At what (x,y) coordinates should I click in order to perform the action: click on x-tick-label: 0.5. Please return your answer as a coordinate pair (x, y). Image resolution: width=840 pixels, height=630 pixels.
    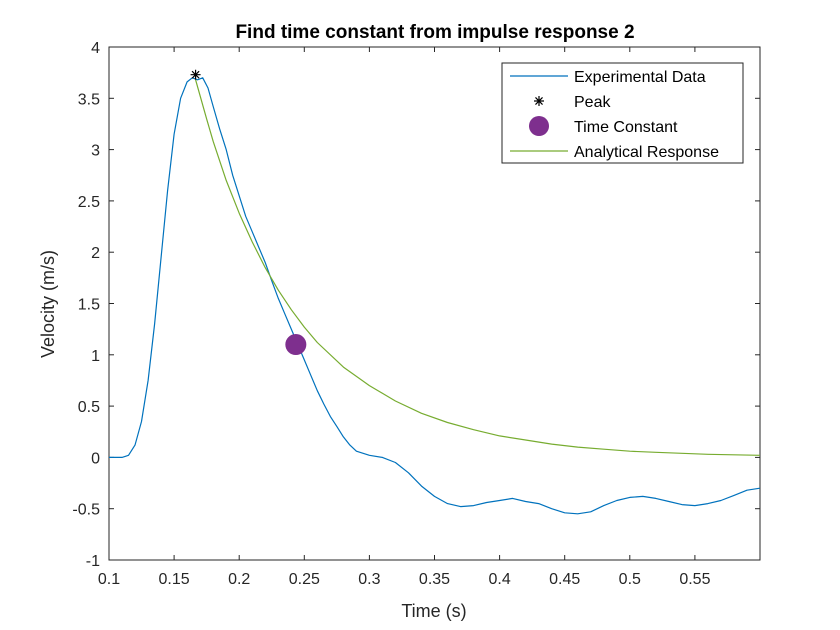
    Looking at the image, I should click on (630, 579).